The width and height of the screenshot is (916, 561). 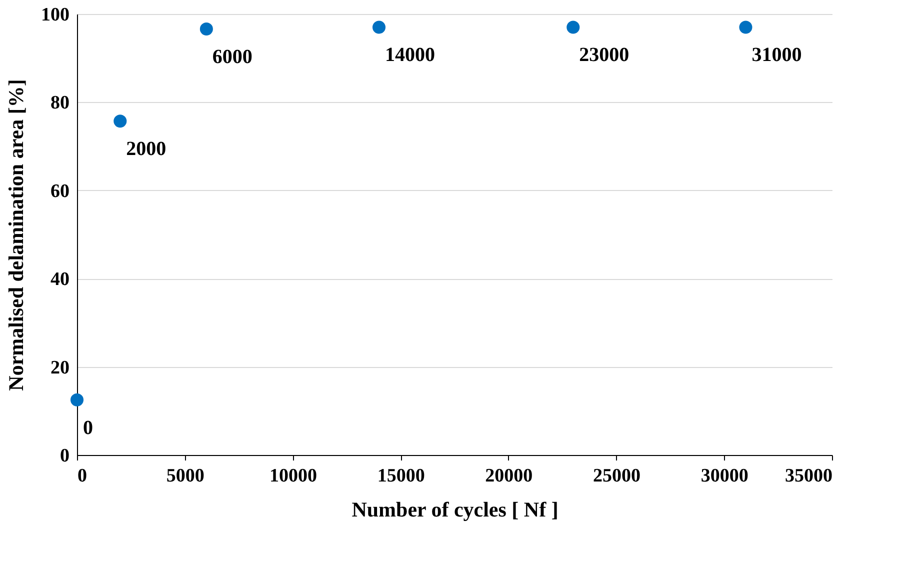 I want to click on x-tick-label: 20000, so click(x=509, y=476).